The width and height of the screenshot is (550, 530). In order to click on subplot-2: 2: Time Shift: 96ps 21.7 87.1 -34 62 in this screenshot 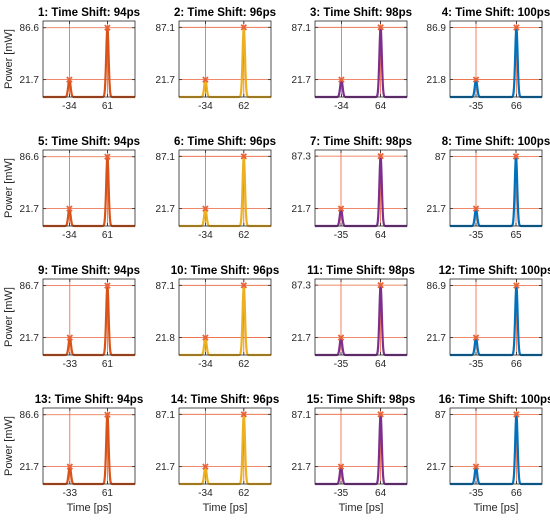, I will do `click(216, 59)`.